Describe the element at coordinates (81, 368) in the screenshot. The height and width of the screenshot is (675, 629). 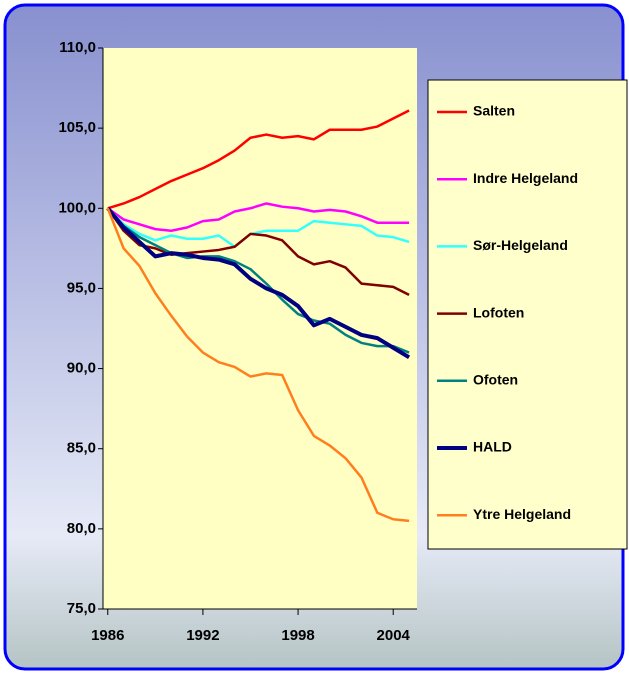
I see `y-tick-label: 90,0` at that location.